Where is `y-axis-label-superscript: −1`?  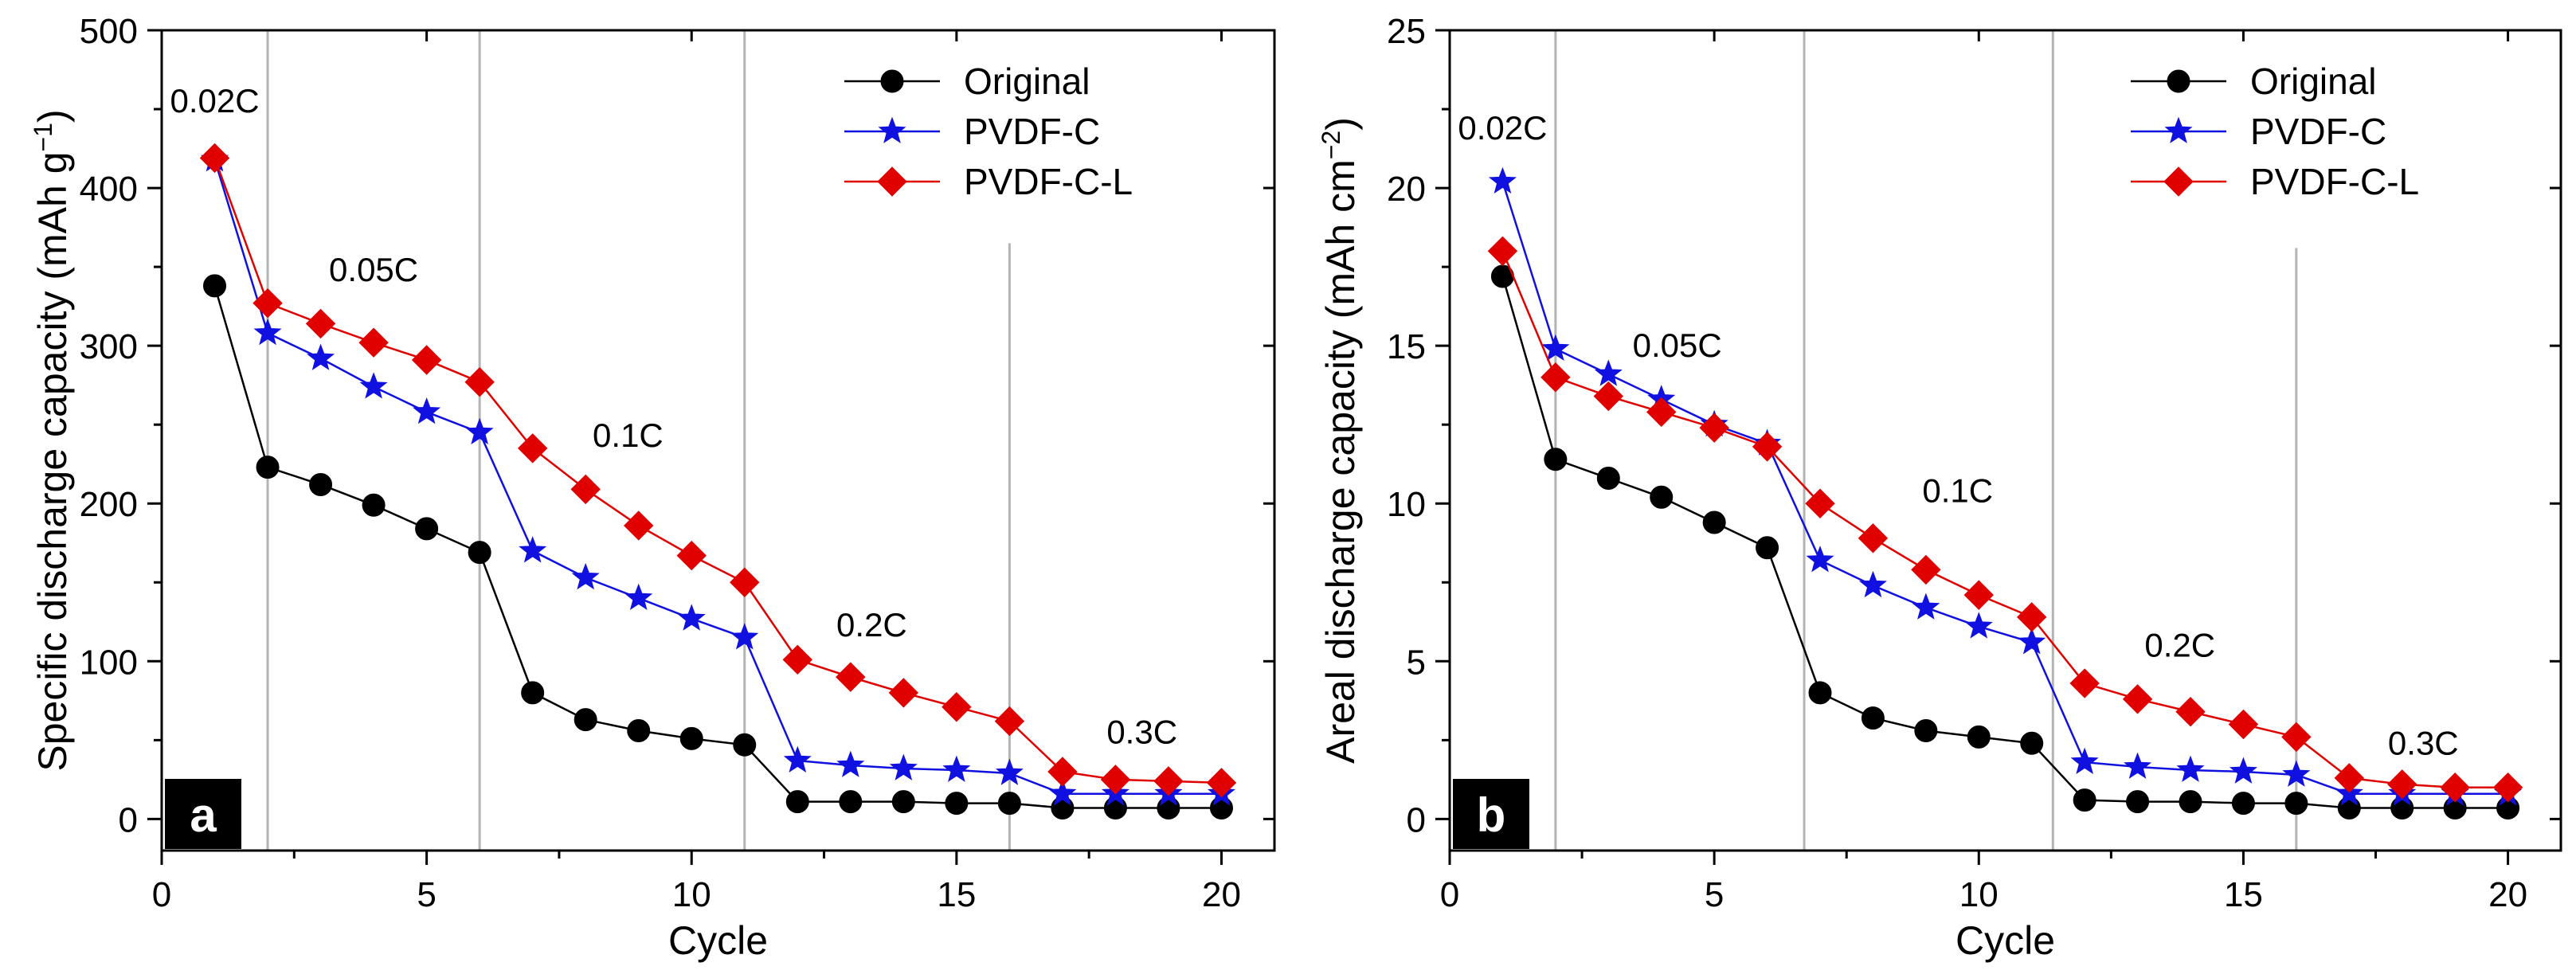
y-axis-label-superscript: −1 is located at coordinates (43, 137).